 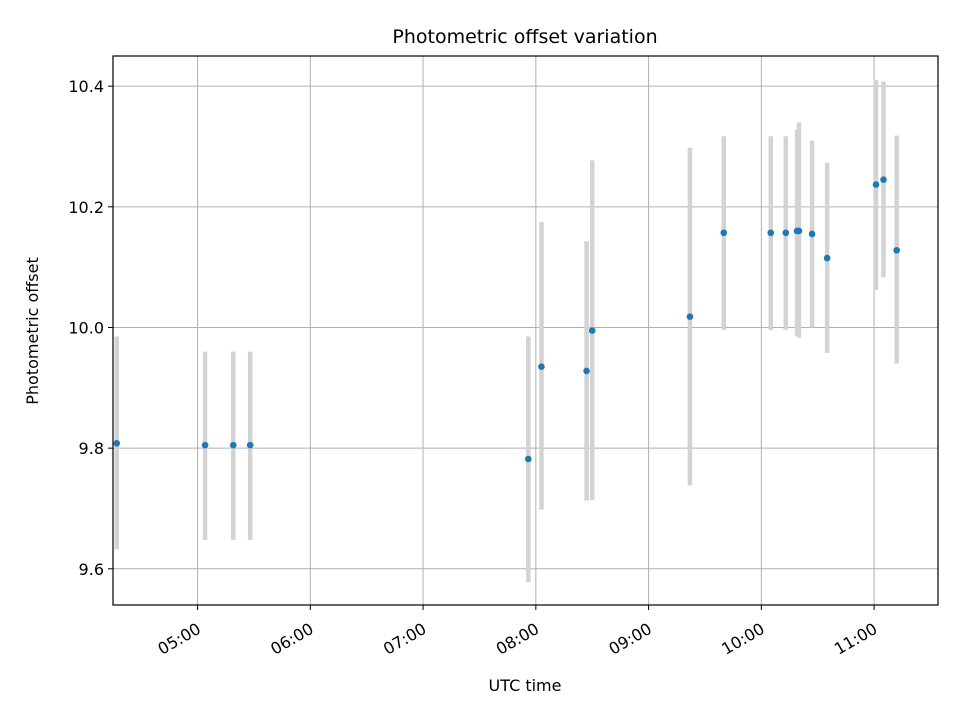 What do you see at coordinates (291, 639) in the screenshot?
I see `x-tick-label: 06:00` at bounding box center [291, 639].